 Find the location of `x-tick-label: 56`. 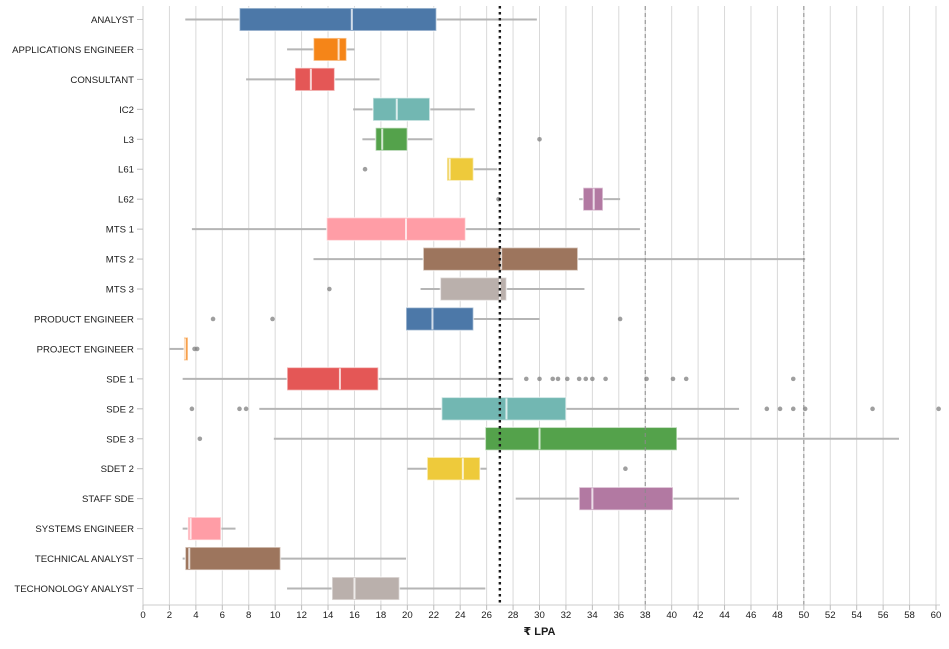

x-tick-label: 56 is located at coordinates (883, 615).